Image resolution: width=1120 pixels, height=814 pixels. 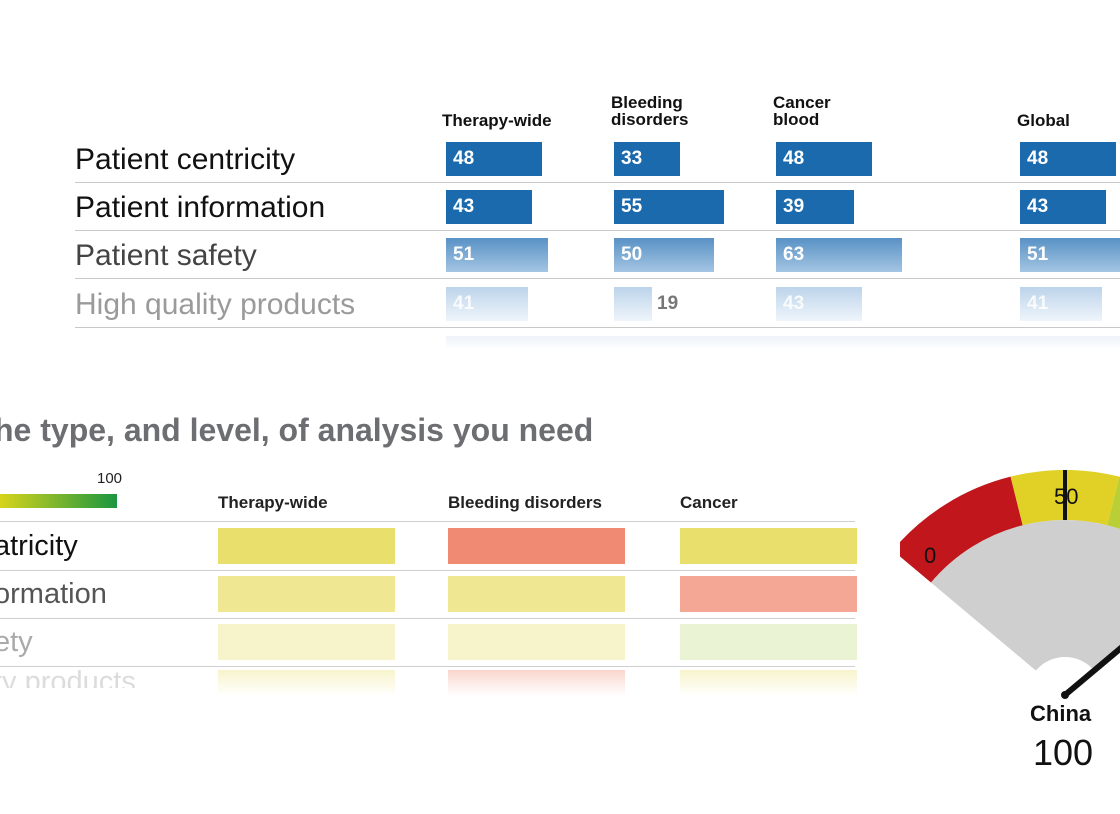 What do you see at coordinates (794, 254) in the screenshot?
I see `bar-value-label: 63` at bounding box center [794, 254].